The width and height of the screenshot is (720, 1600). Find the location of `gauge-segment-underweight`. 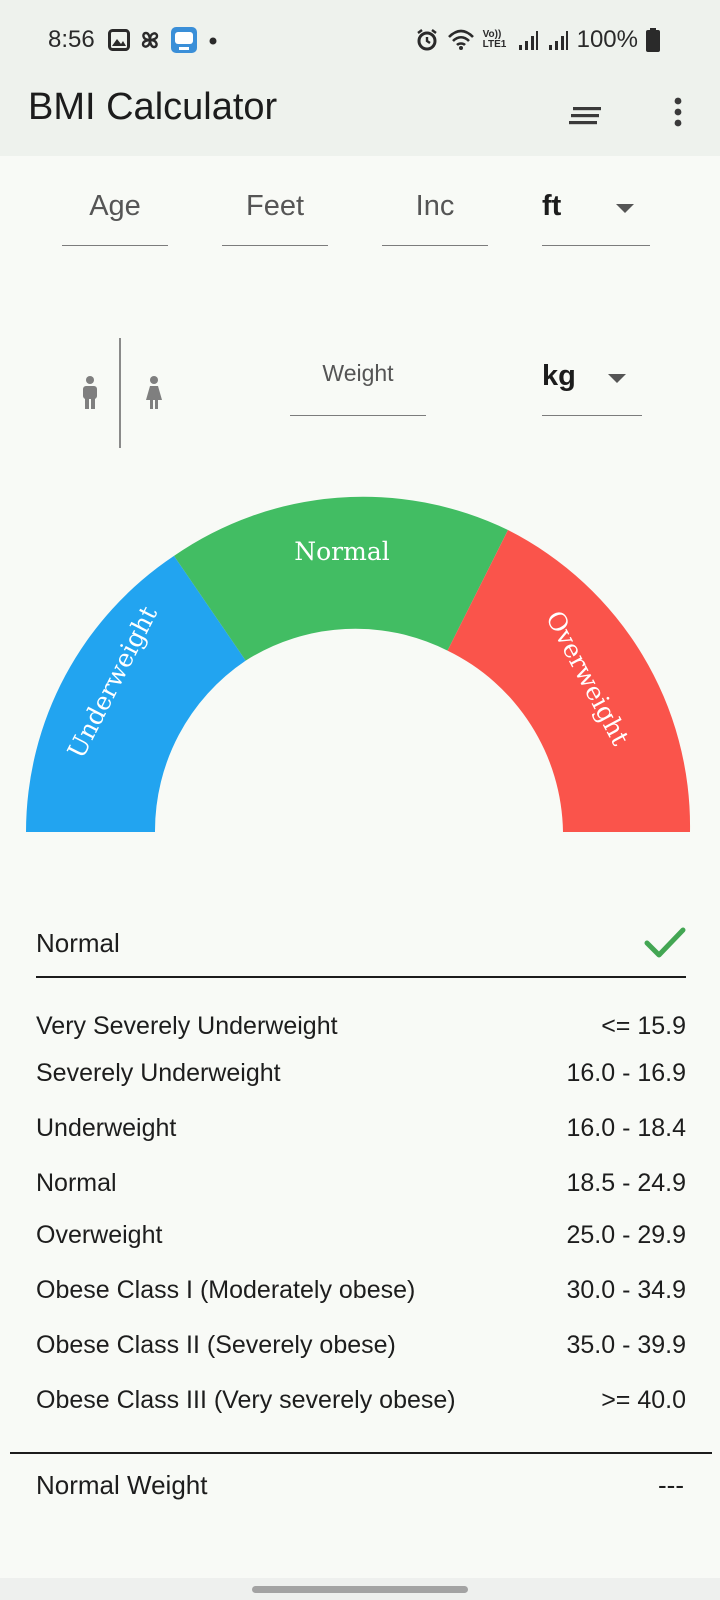

gauge-segment-underweight is located at coordinates (136, 693).